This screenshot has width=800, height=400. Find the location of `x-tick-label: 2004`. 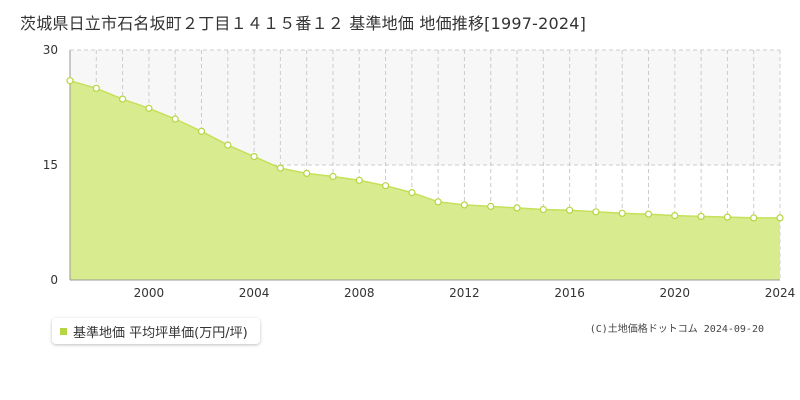

x-tick-label: 2004 is located at coordinates (254, 293).